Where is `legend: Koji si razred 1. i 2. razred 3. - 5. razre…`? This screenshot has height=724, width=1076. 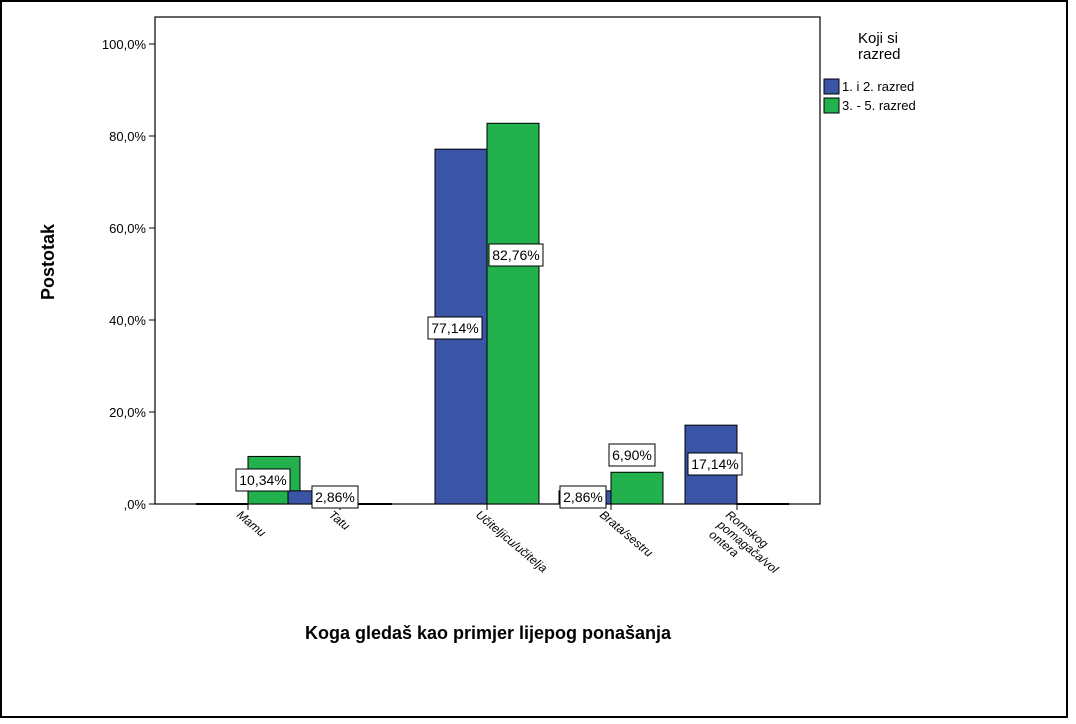
legend: Koji si razred 1. i 2. razred 3. - 5. razre… is located at coordinates (869, 72).